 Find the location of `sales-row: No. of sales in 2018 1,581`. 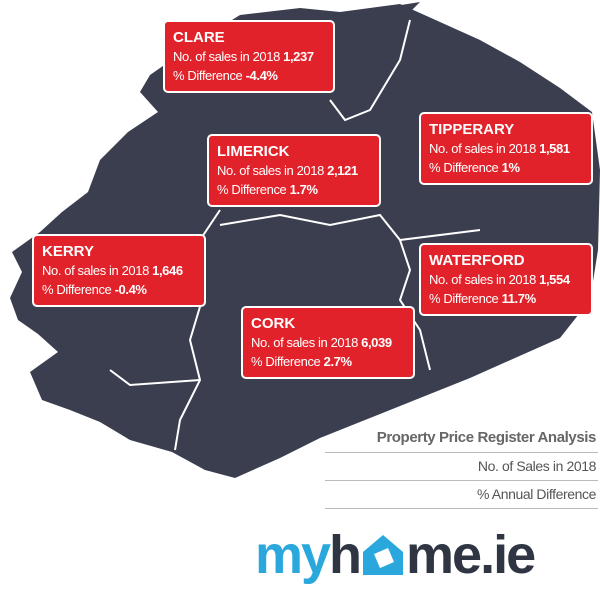

sales-row: No. of sales in 2018 1,581 is located at coordinates (506, 148).